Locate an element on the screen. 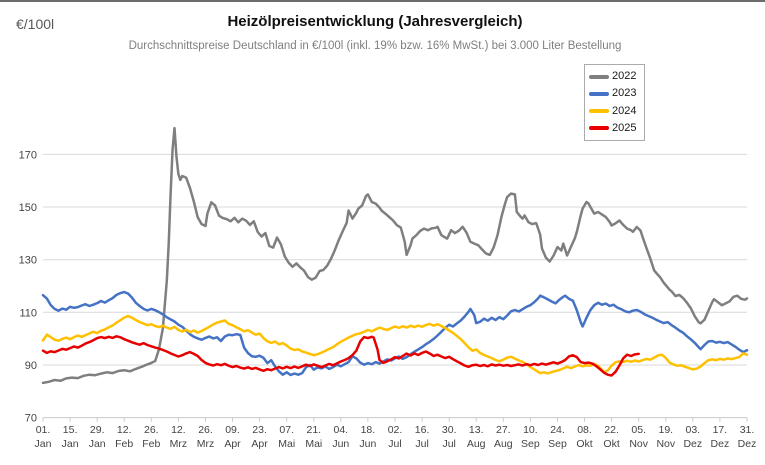 Image resolution: width=765 pixels, height=465 pixels. x-axis-tick-label-day: 29. is located at coordinates (97, 430).